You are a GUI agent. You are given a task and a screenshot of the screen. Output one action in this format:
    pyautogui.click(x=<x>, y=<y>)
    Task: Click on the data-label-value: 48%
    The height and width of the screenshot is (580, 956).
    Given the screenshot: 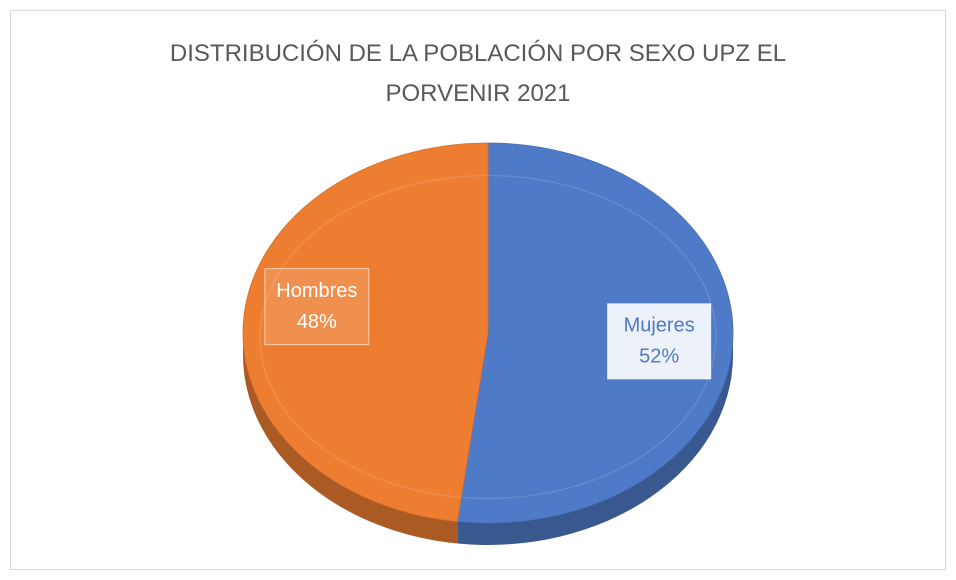 What is the action you would take?
    pyautogui.click(x=317, y=322)
    